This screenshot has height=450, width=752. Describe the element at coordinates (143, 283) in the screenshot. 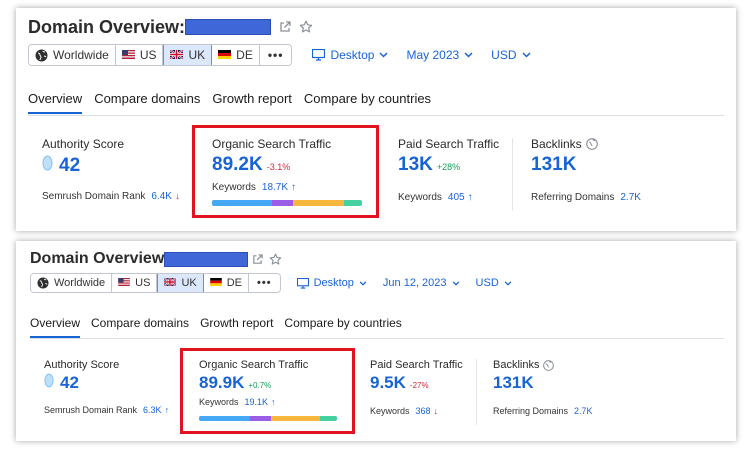

I see `db-us-label: US` at that location.